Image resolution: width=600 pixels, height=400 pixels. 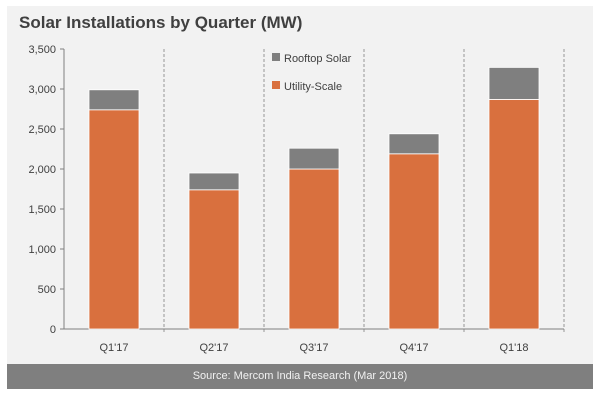 What do you see at coordinates (42, 90) in the screenshot?
I see `y-tick-label: 3,000` at bounding box center [42, 90].